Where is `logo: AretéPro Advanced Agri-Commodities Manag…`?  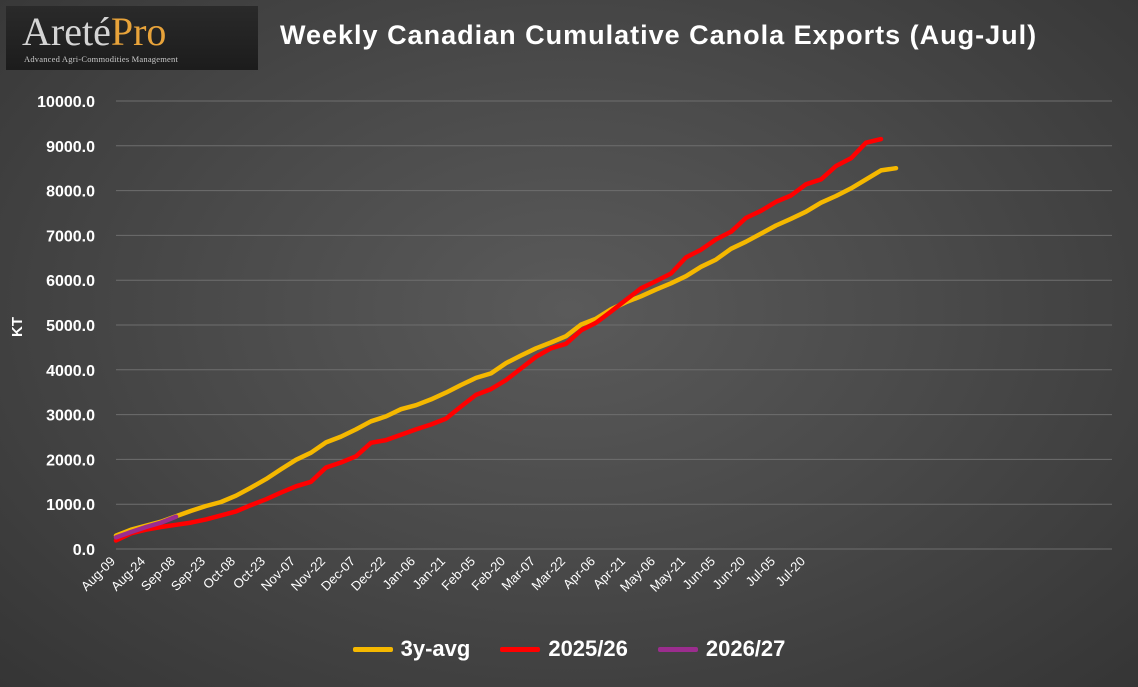
logo: AretéPro Advanced Agri-Commodities Manag… is located at coordinates (132, 38).